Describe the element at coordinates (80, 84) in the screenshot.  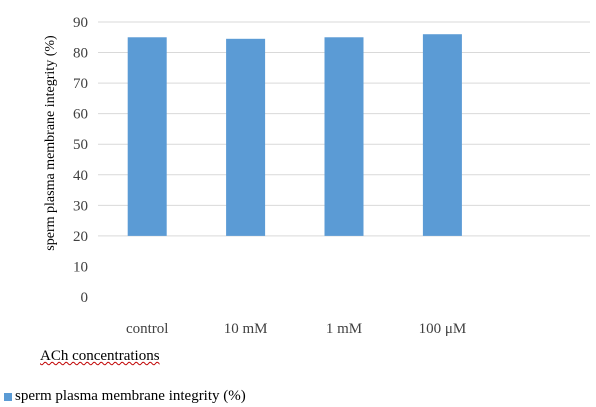
I see `y-tick-label: 70` at that location.